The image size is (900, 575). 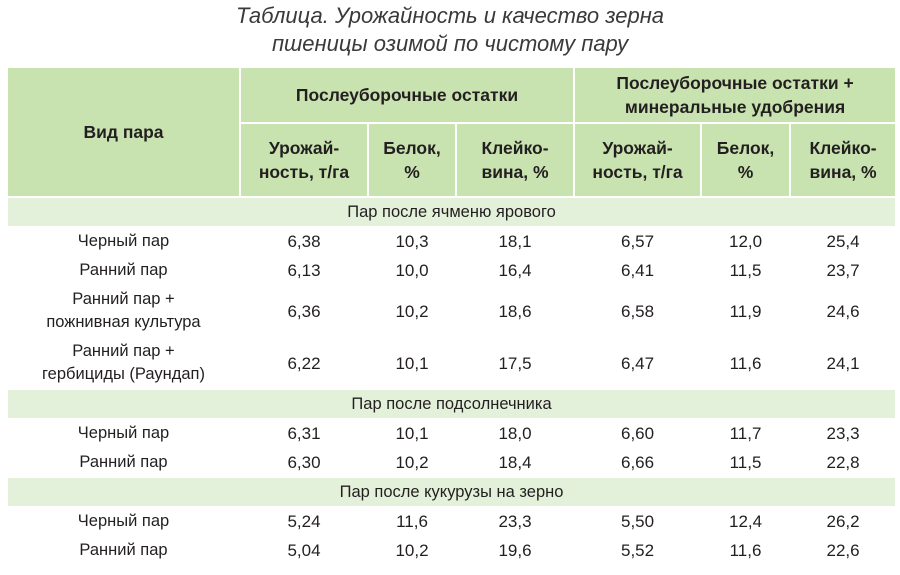 What do you see at coordinates (843, 550) in the screenshot?
I see `cell-value: 22,6` at bounding box center [843, 550].